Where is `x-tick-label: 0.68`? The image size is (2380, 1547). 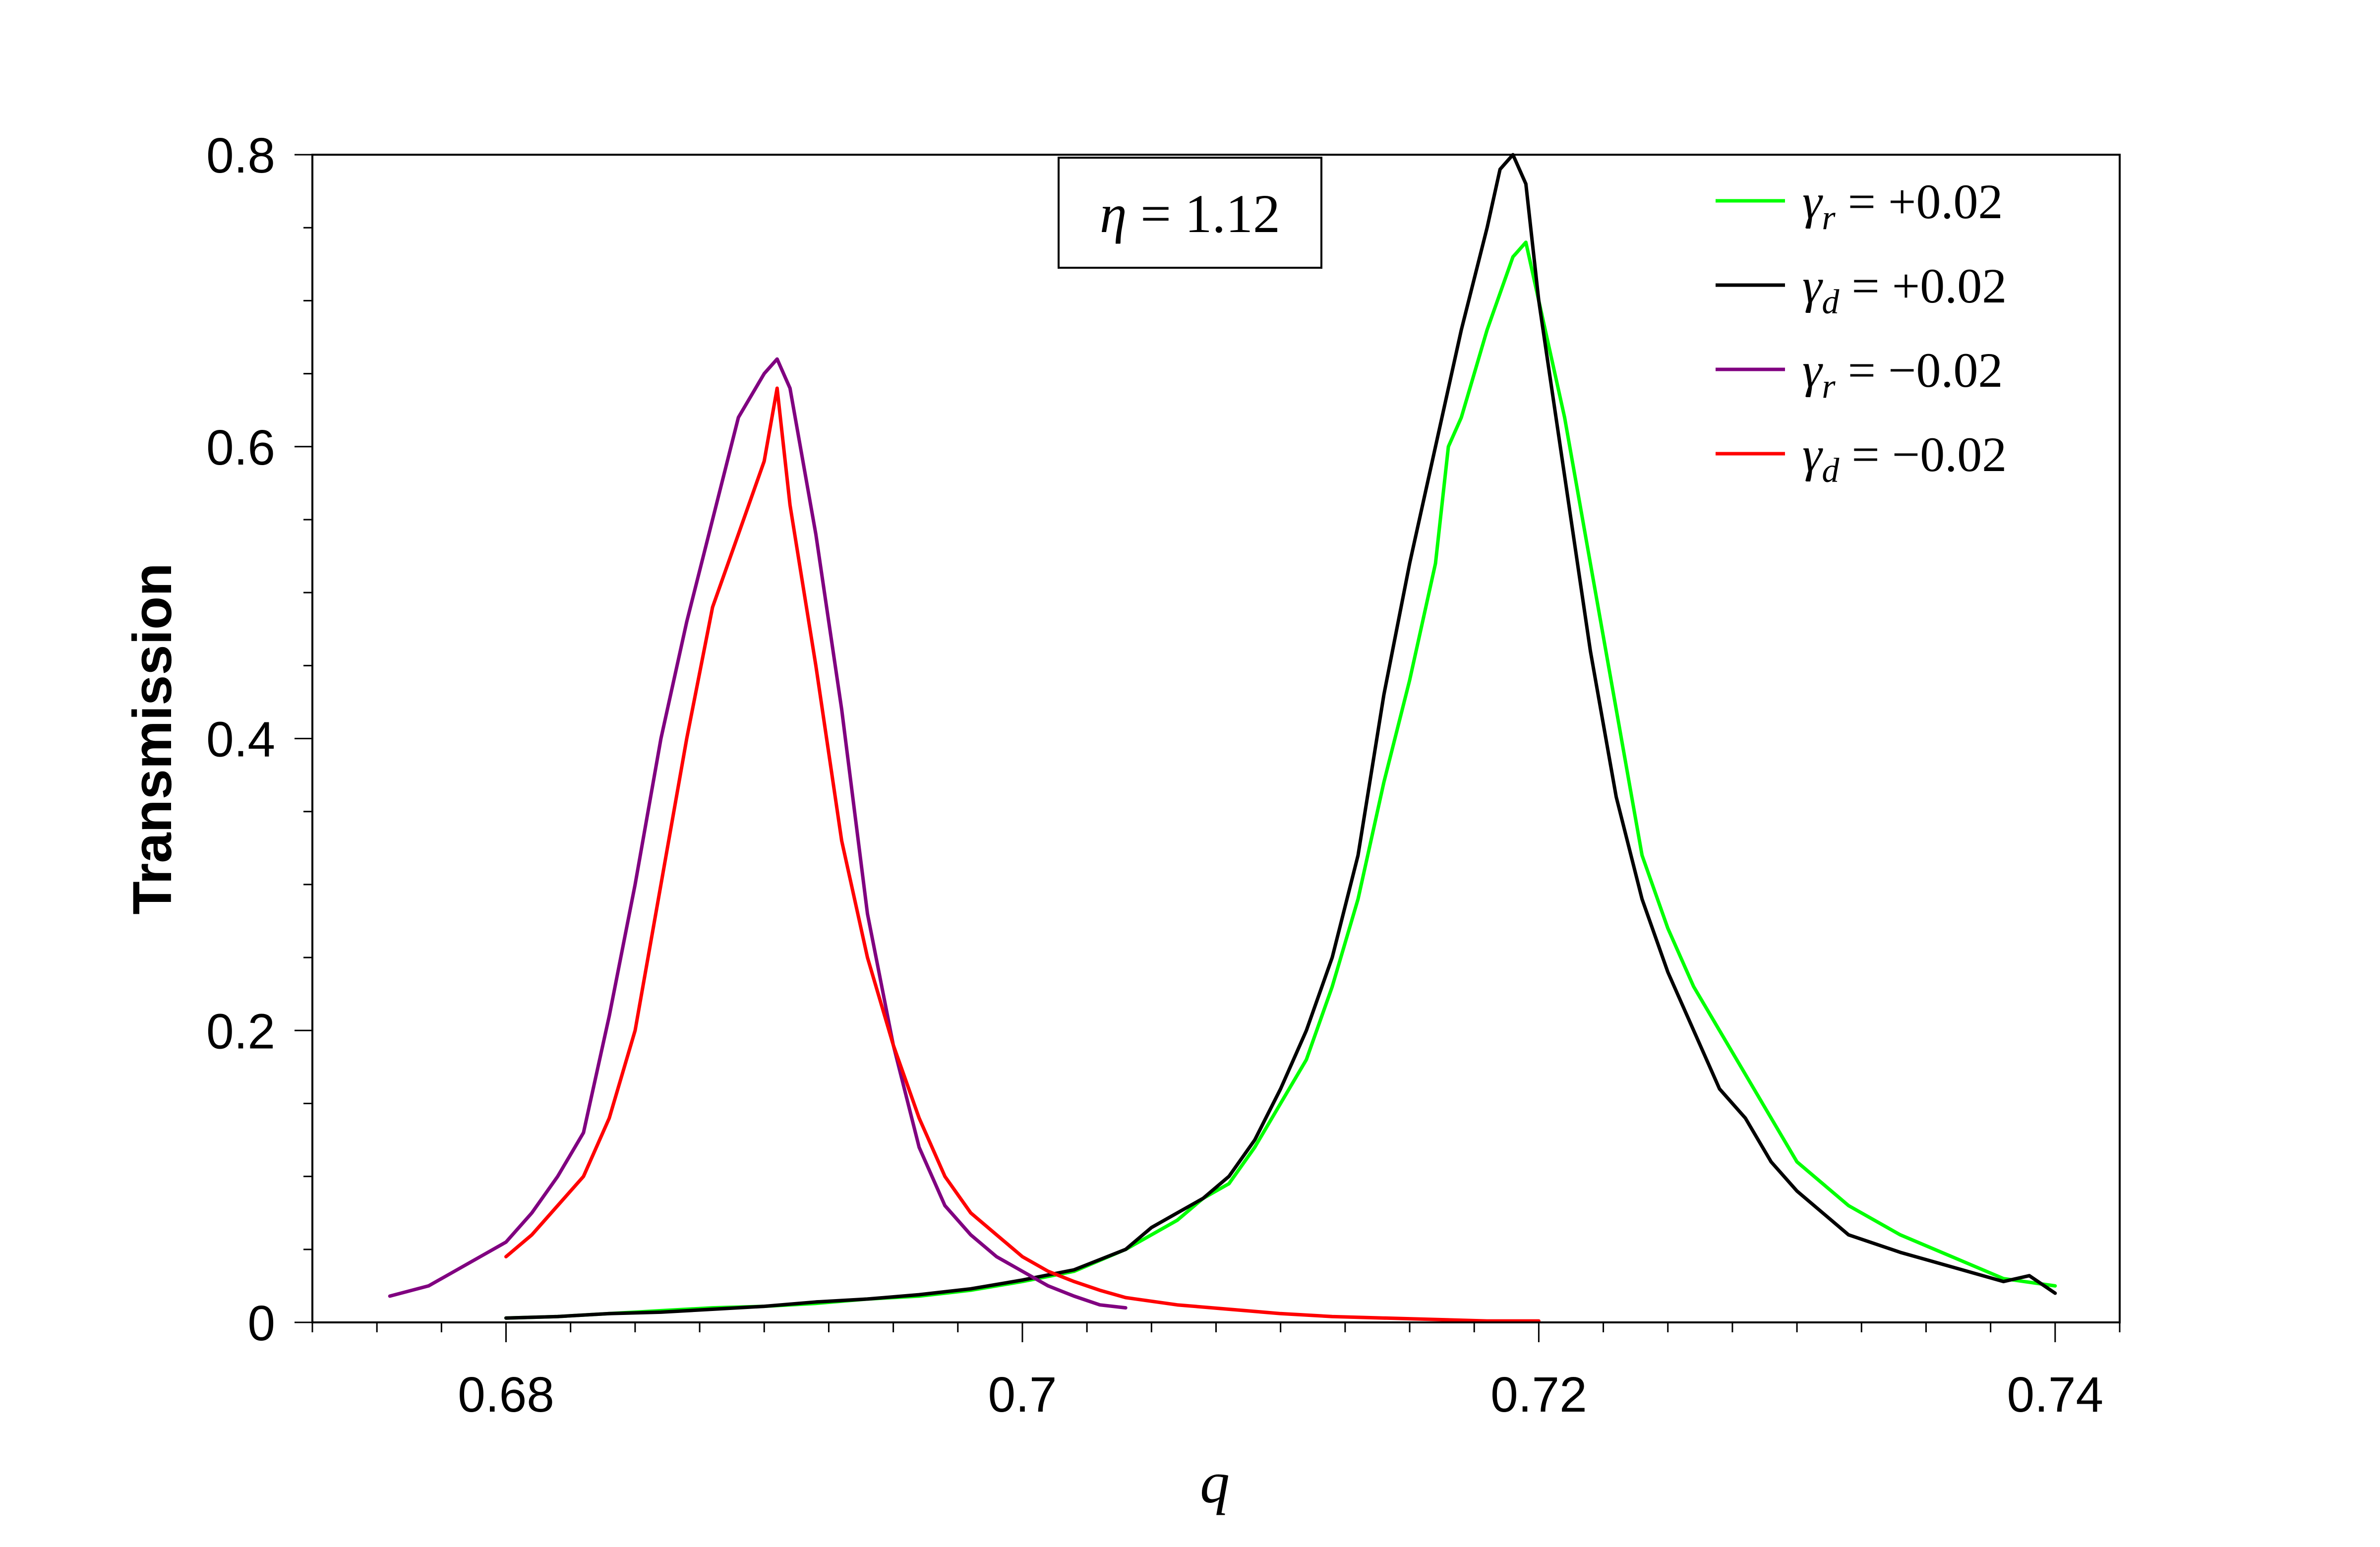 x-tick-label: 0.68 is located at coordinates (506, 1395).